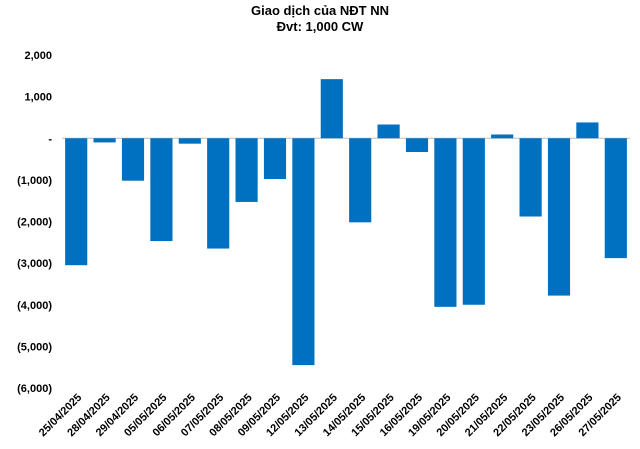 The width and height of the screenshot is (640, 449). Describe the element at coordinates (38, 98) in the screenshot. I see `y-tick-label: 1,000` at that location.